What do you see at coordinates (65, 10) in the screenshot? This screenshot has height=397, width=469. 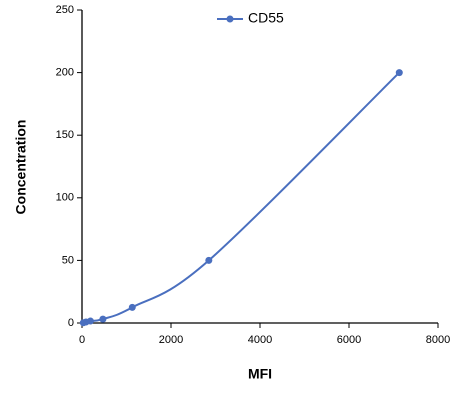 I see `y-tick-label: 250` at bounding box center [65, 10].